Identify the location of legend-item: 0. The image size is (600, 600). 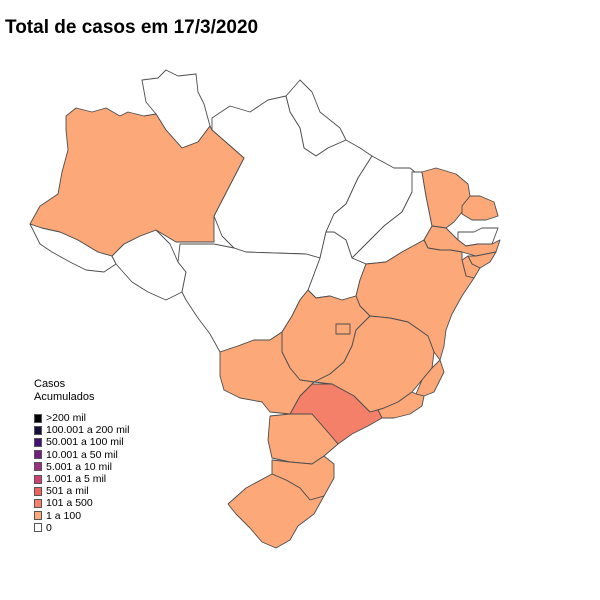
(81, 528).